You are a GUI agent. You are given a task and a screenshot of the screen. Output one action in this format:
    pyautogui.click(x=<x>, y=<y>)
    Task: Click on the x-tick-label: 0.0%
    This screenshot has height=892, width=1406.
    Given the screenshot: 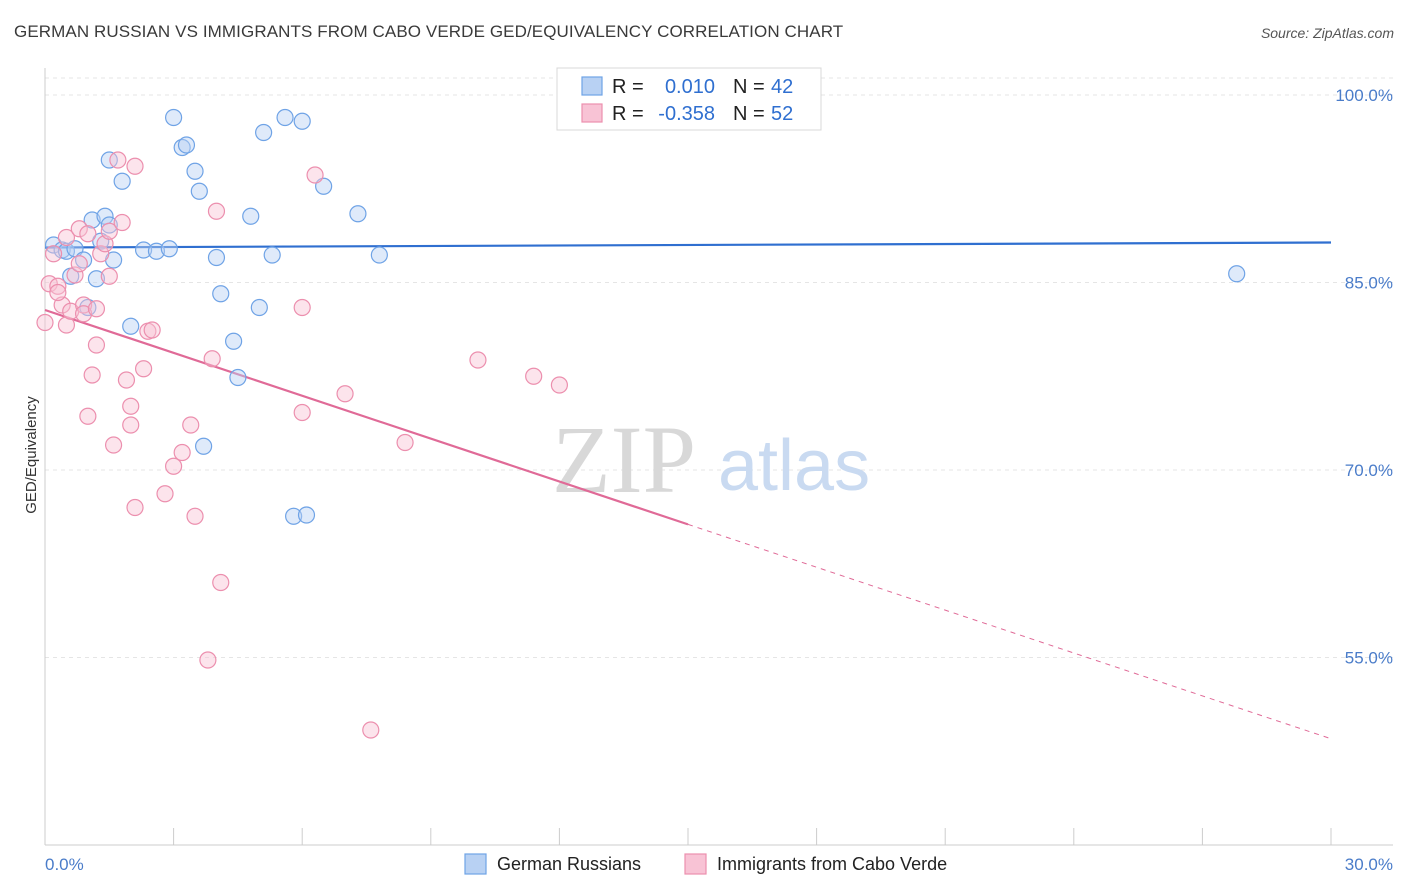 What is the action you would take?
    pyautogui.click(x=64, y=864)
    